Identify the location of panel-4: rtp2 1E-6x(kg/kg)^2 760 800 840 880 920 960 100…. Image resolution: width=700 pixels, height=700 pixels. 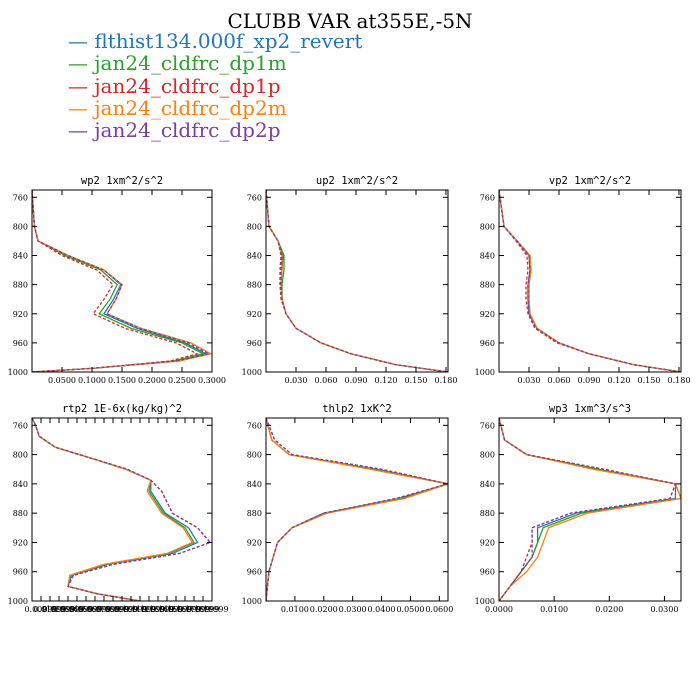
(118, 508).